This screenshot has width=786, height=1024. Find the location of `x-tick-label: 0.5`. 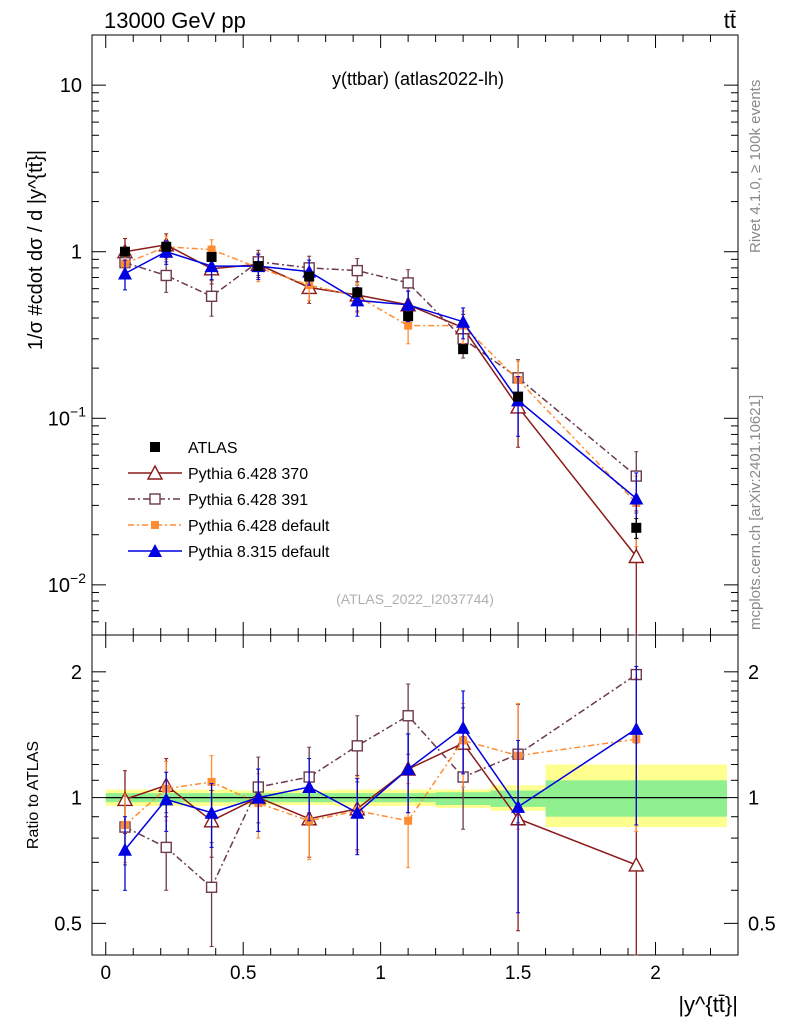

x-tick-label: 0.5 is located at coordinates (243, 973).